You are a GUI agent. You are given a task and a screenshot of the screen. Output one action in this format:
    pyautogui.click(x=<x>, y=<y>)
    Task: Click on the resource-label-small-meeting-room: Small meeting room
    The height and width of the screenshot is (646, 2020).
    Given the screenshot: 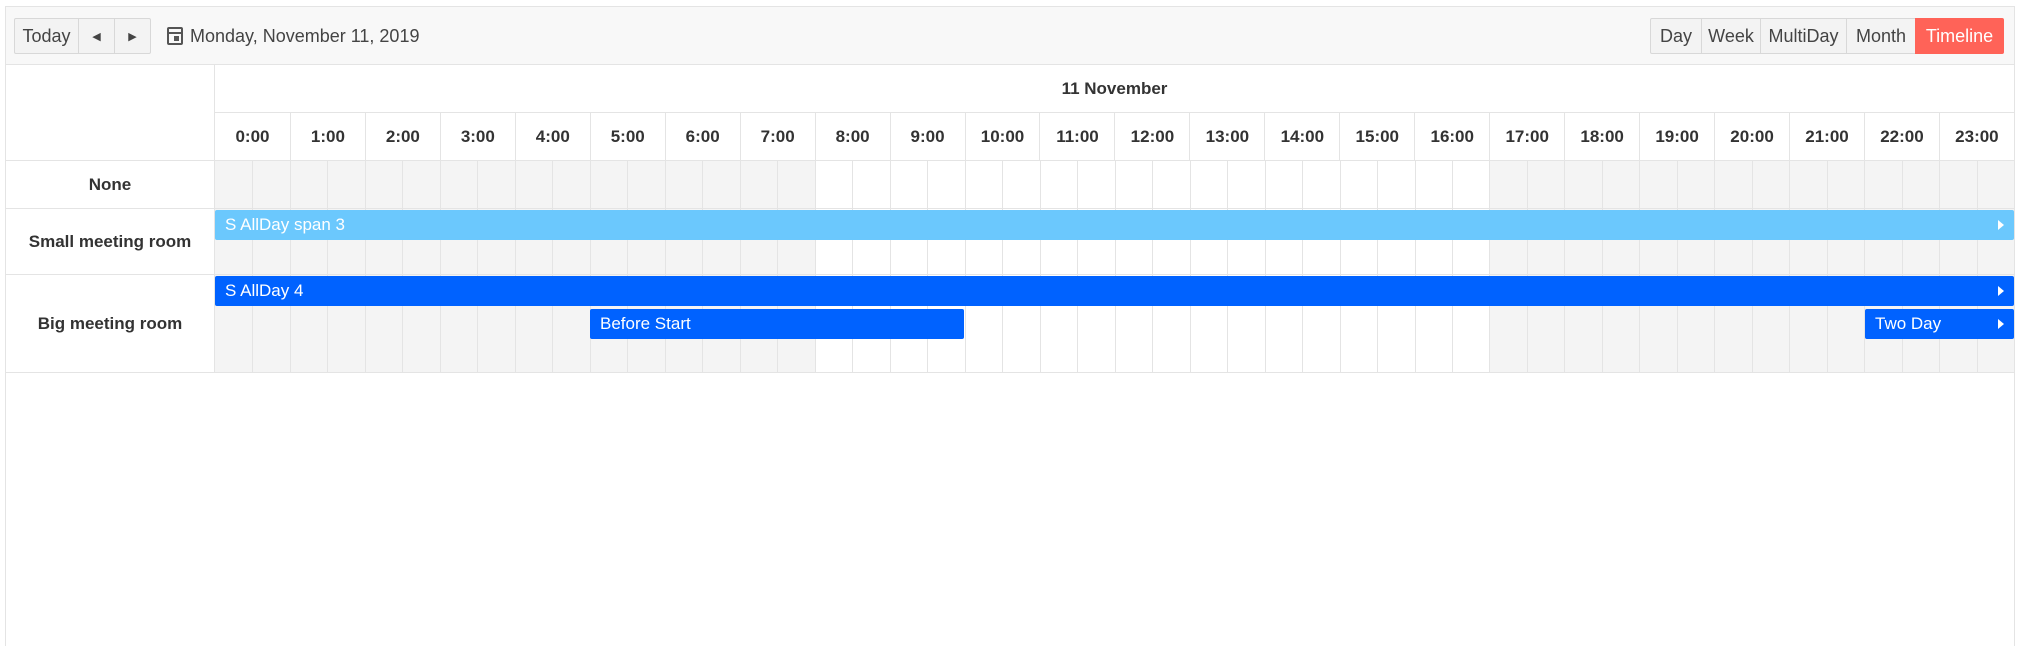 What is the action you would take?
    pyautogui.click(x=110, y=242)
    